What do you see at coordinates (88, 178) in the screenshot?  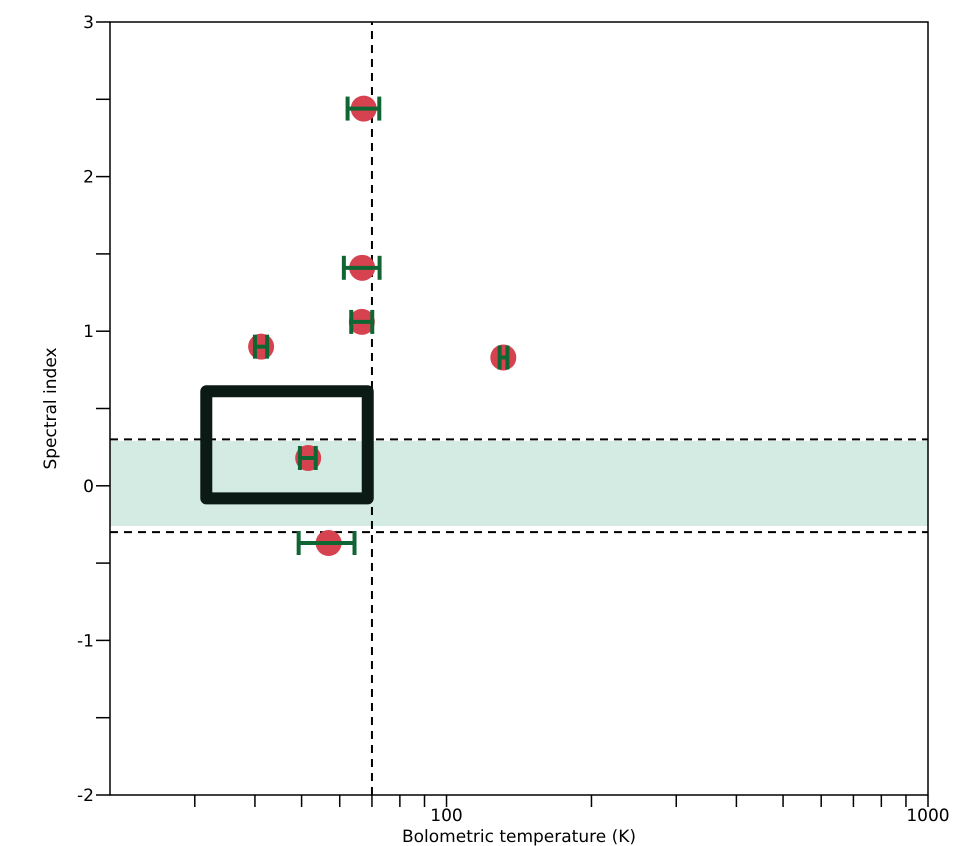 I see `y-tick-label: 2` at bounding box center [88, 178].